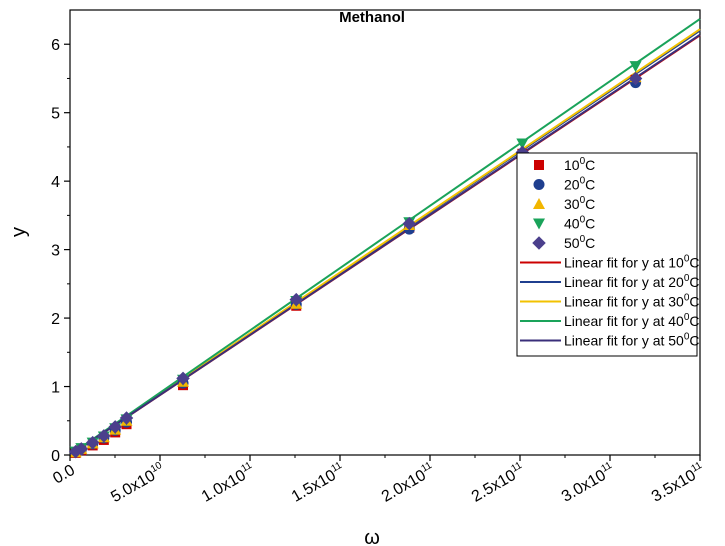 The width and height of the screenshot is (725, 546). What do you see at coordinates (372, 536) in the screenshot?
I see `x-axis-title: ω` at bounding box center [372, 536].